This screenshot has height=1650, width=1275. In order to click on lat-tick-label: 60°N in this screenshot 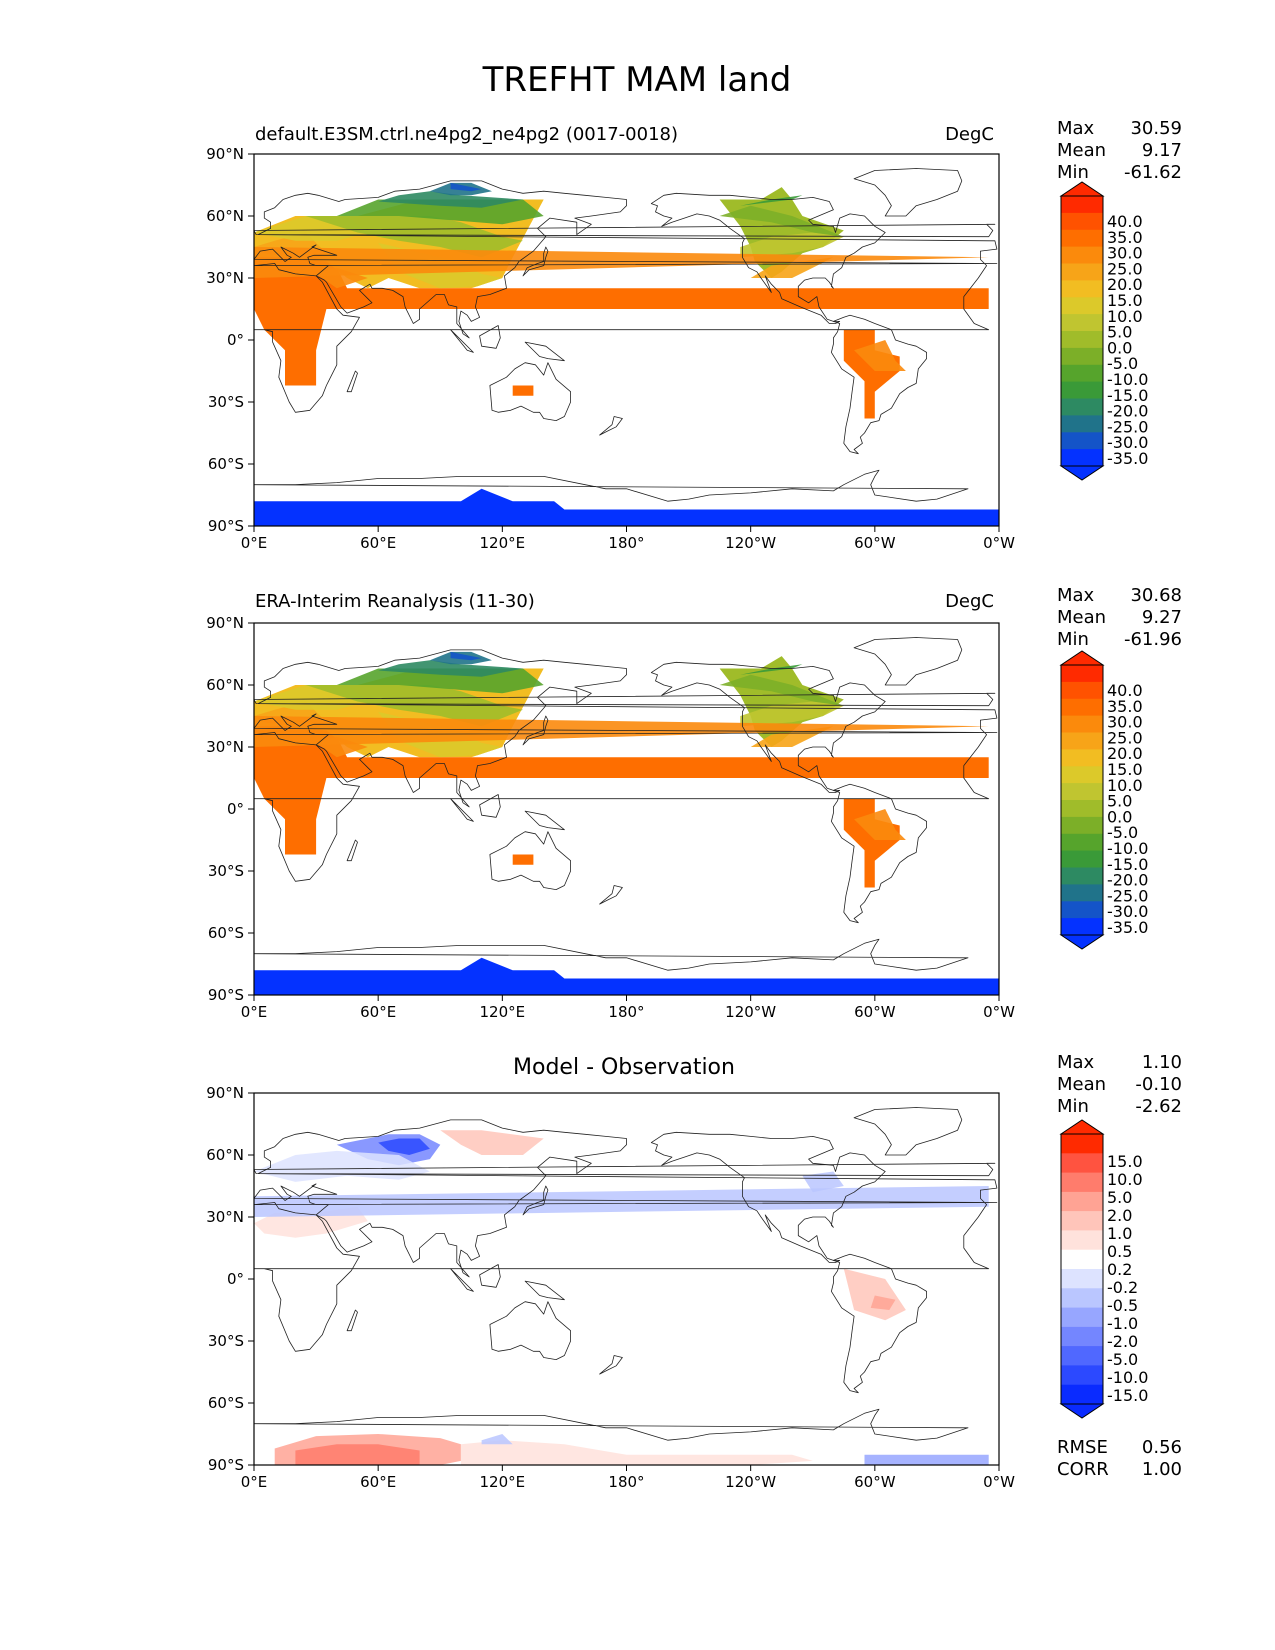, I will do `click(225, 216)`.